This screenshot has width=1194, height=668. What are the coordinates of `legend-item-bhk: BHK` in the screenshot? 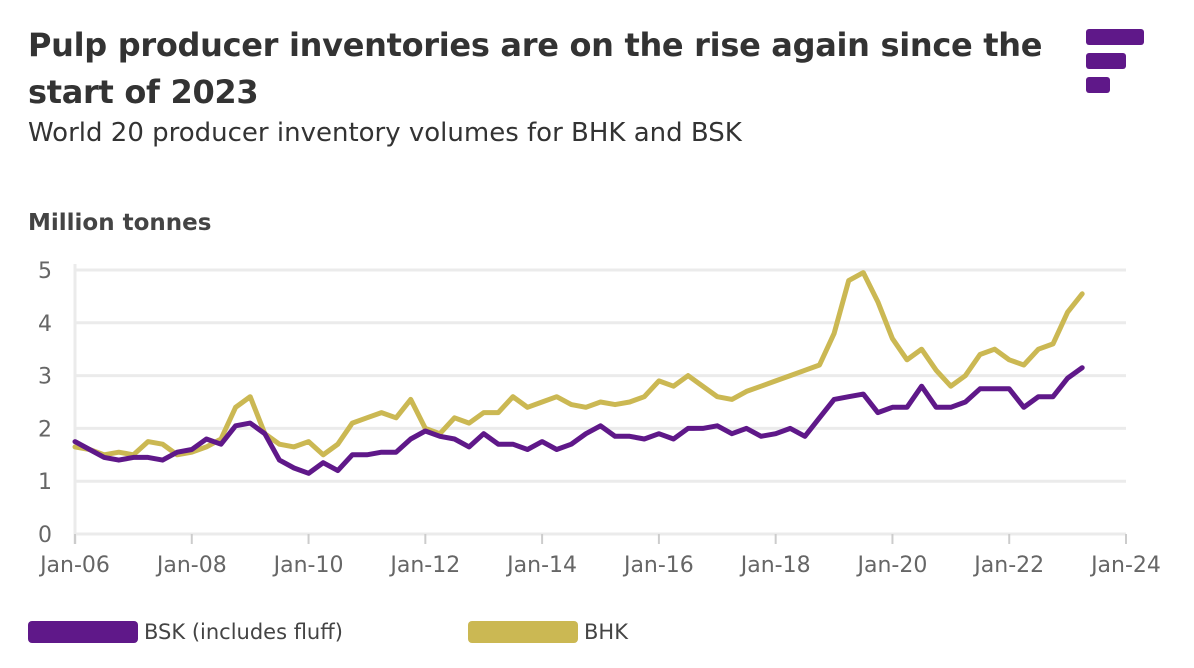 It's located at (548, 632).